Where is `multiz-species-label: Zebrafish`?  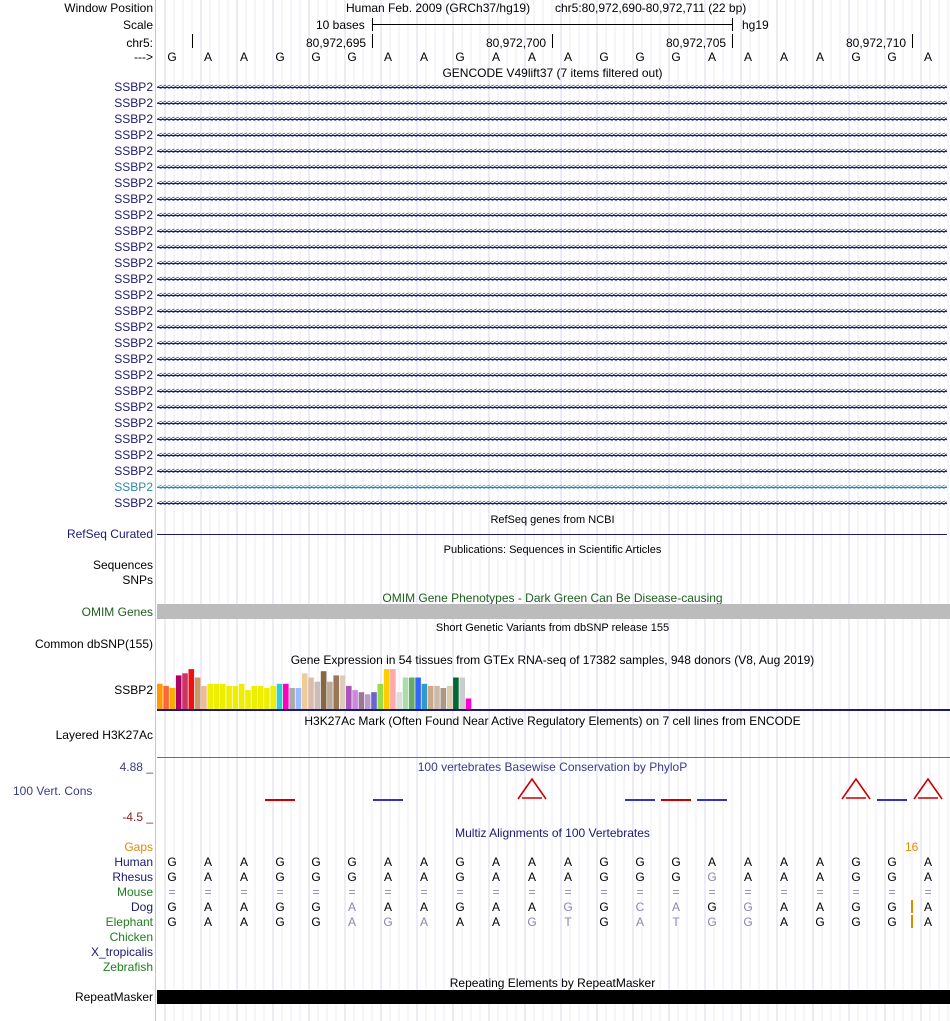 multiz-species-label: Zebrafish is located at coordinates (127, 967).